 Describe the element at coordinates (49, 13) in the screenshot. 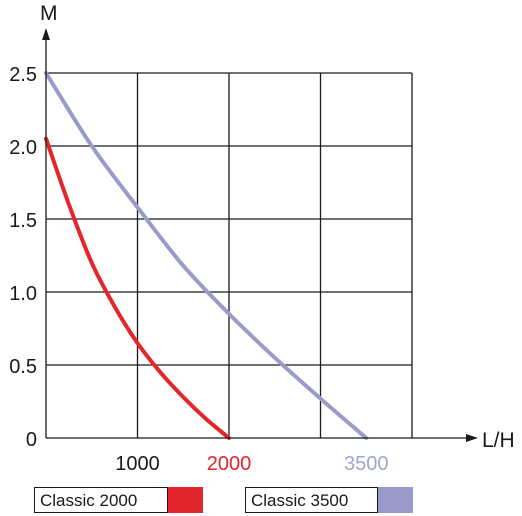

I see `y-axis-title: M` at that location.